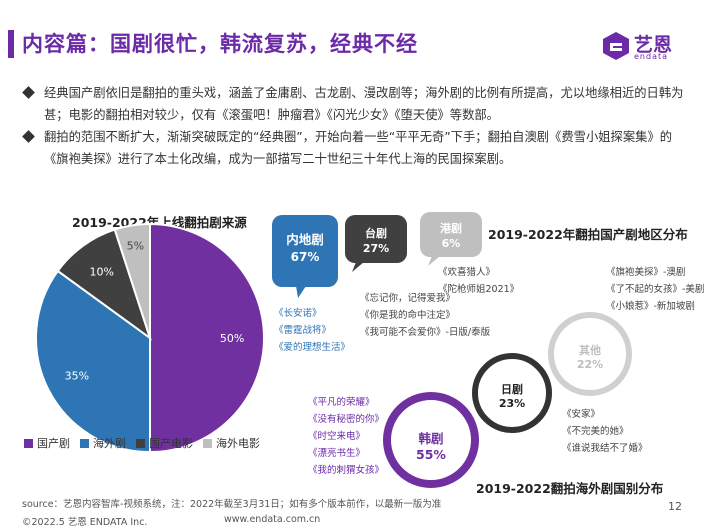  Describe the element at coordinates (238, 443) in the screenshot. I see `legend-label: 海外电影` at that location.